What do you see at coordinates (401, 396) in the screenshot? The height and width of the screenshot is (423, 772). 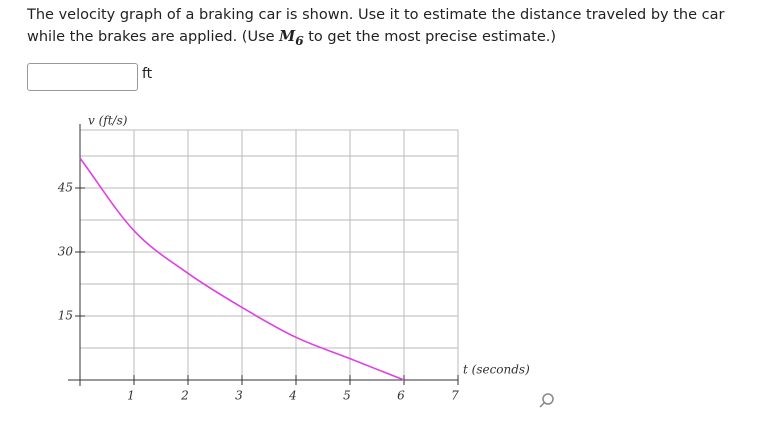 I see `x-tick-label: 6` at bounding box center [401, 396].